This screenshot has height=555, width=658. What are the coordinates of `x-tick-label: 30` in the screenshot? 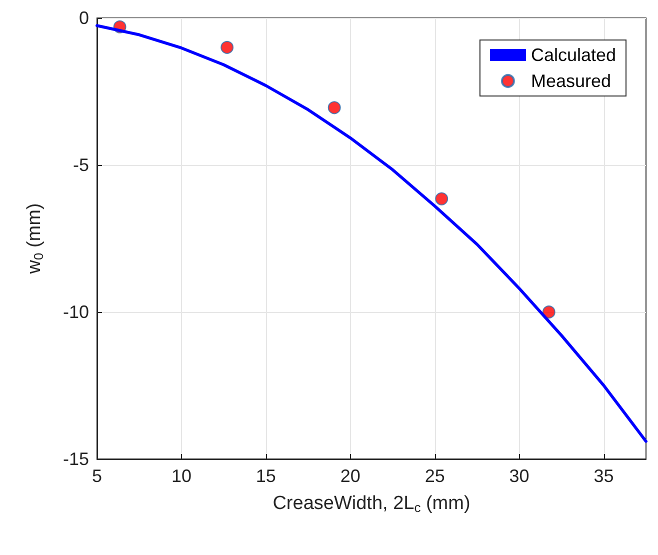 It's located at (519, 476).